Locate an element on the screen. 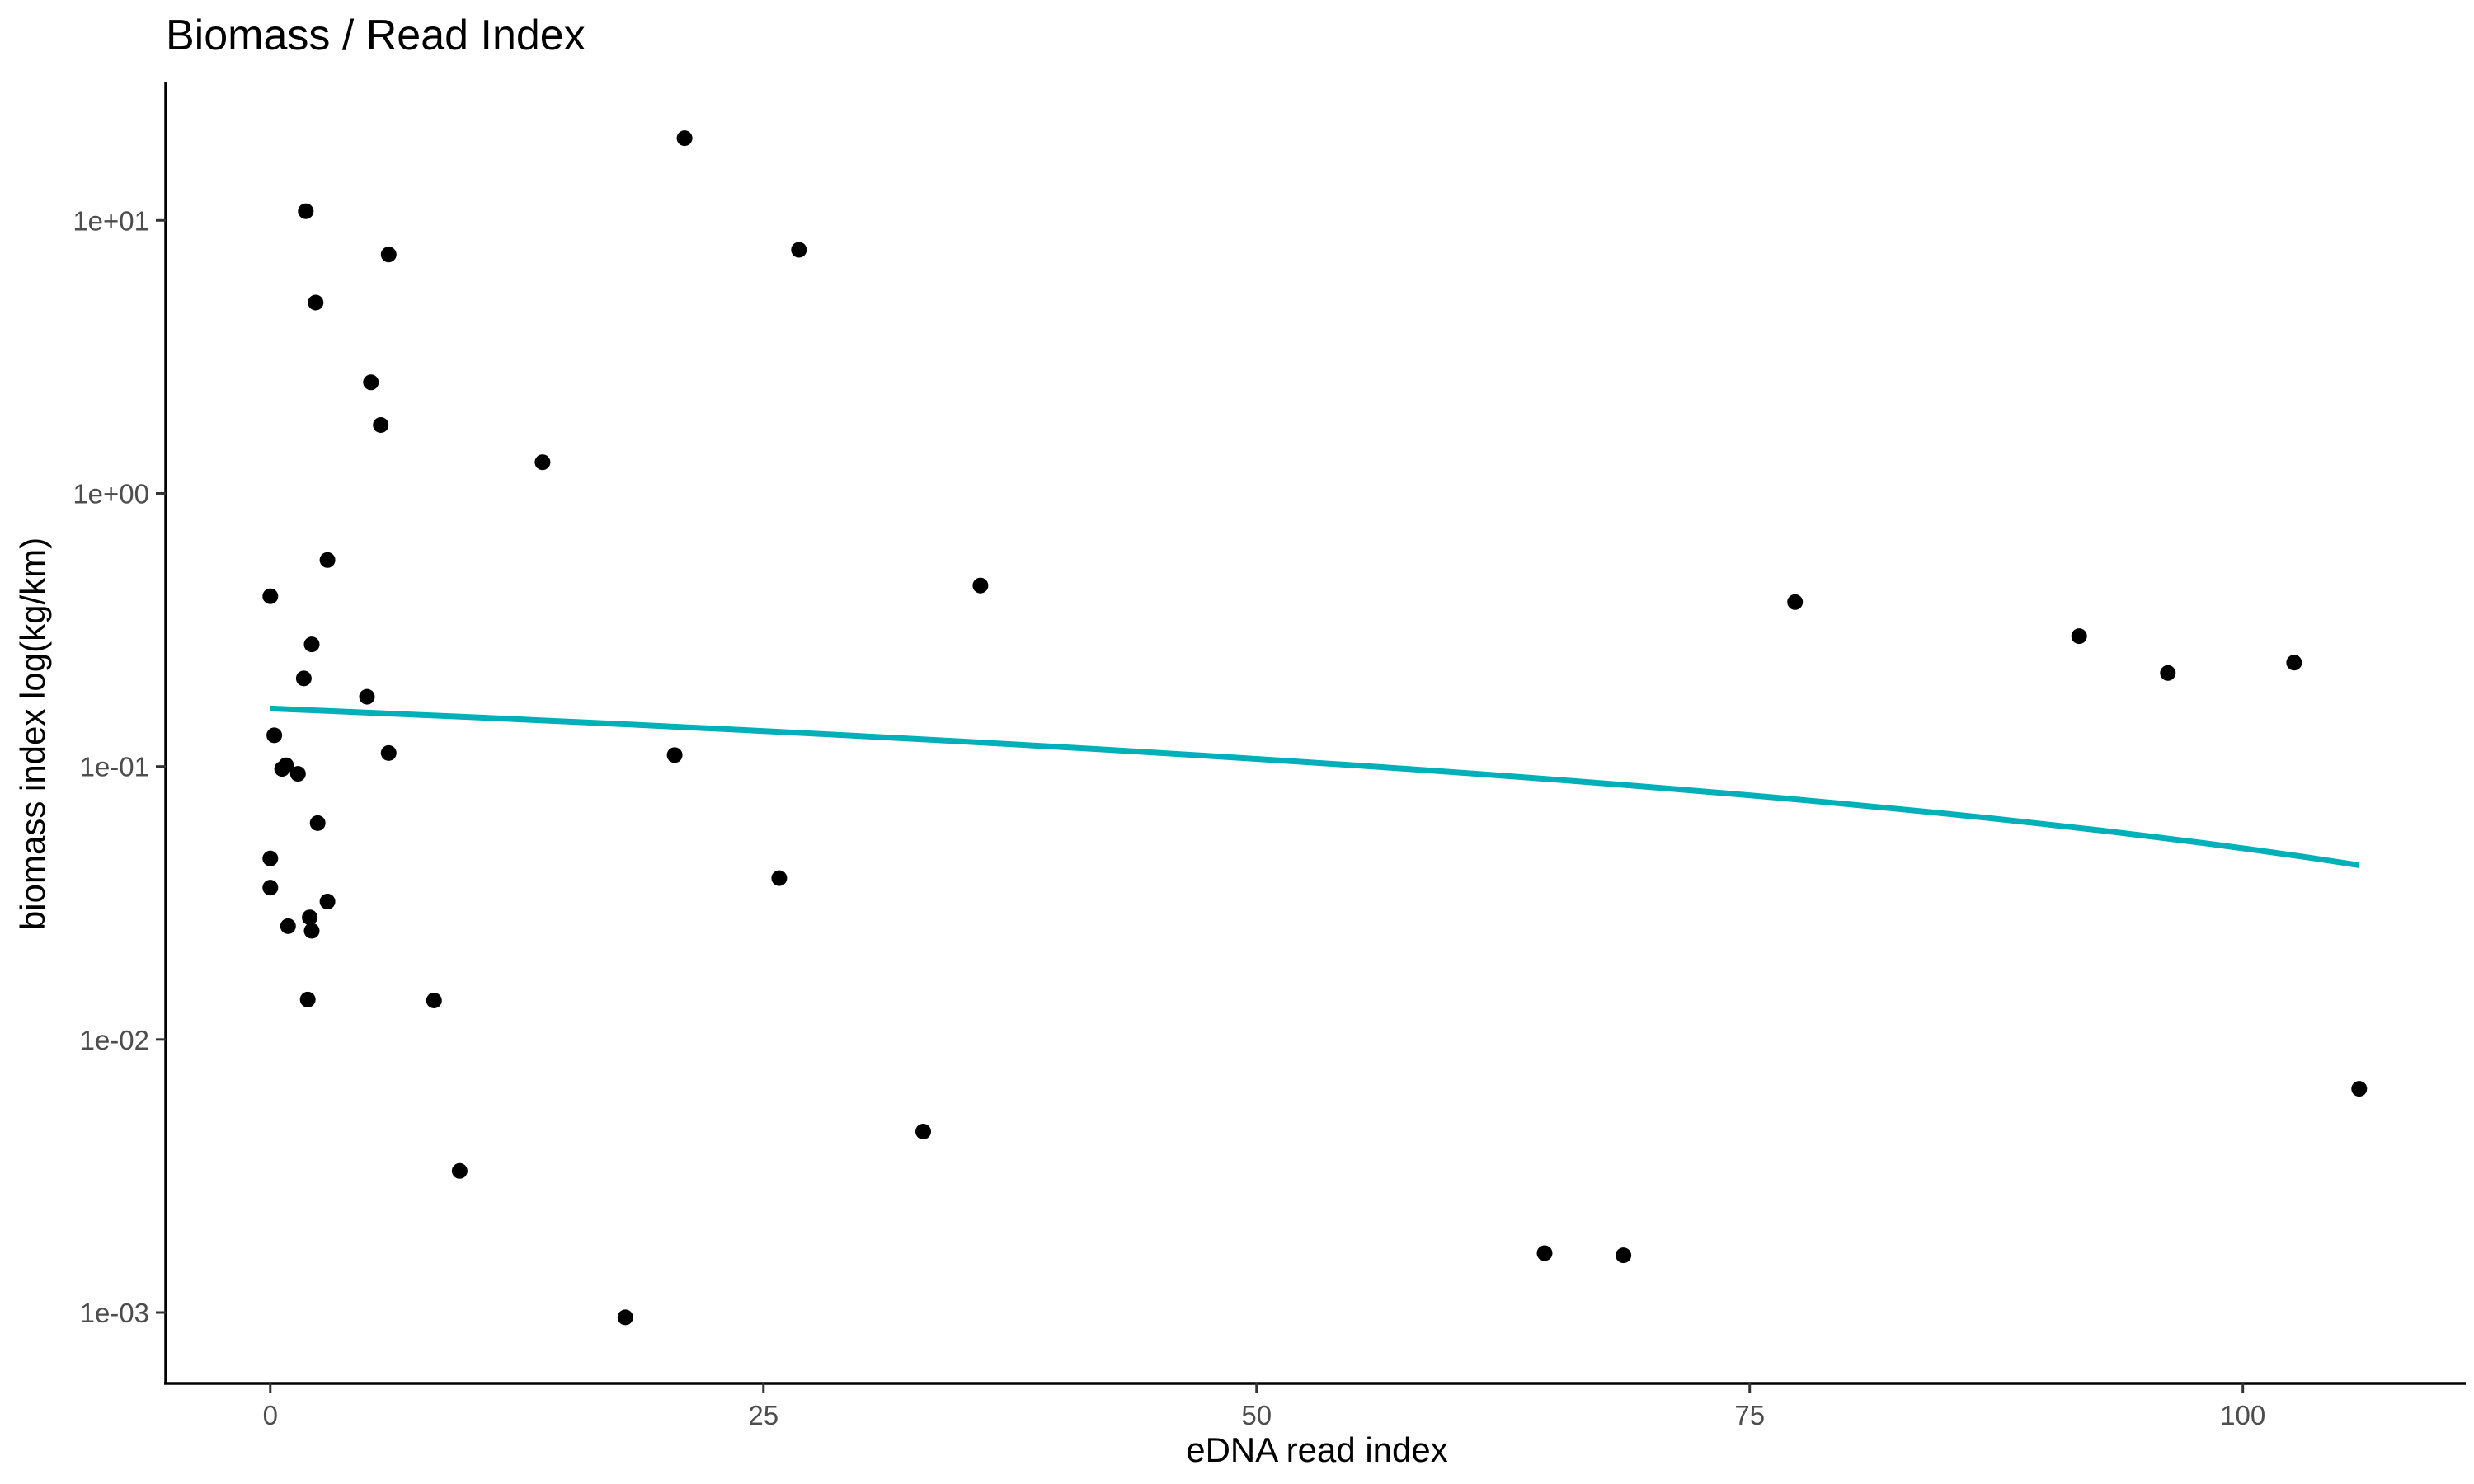 The image size is (2474, 1484). y-tick-label: 1e-01 is located at coordinates (114, 767).